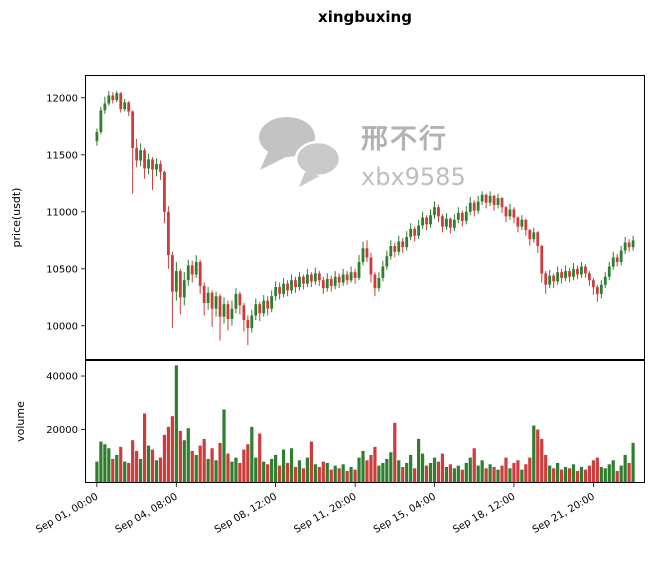 This screenshot has width=669, height=577. Describe the element at coordinates (564, 513) in the screenshot. I see `x-tick-label: Sep 21, 20:00` at that location.